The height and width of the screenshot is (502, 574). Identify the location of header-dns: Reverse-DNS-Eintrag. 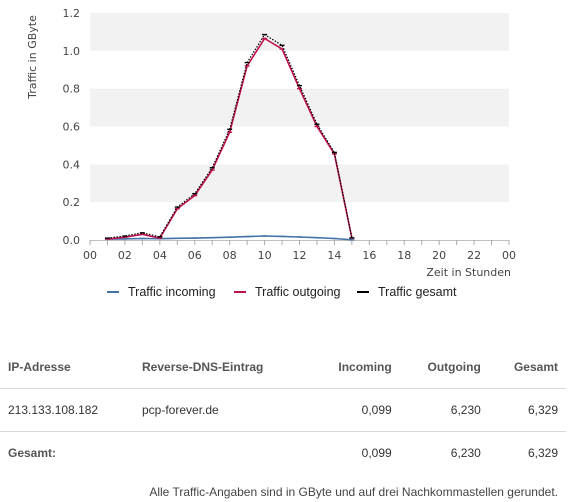
(203, 367).